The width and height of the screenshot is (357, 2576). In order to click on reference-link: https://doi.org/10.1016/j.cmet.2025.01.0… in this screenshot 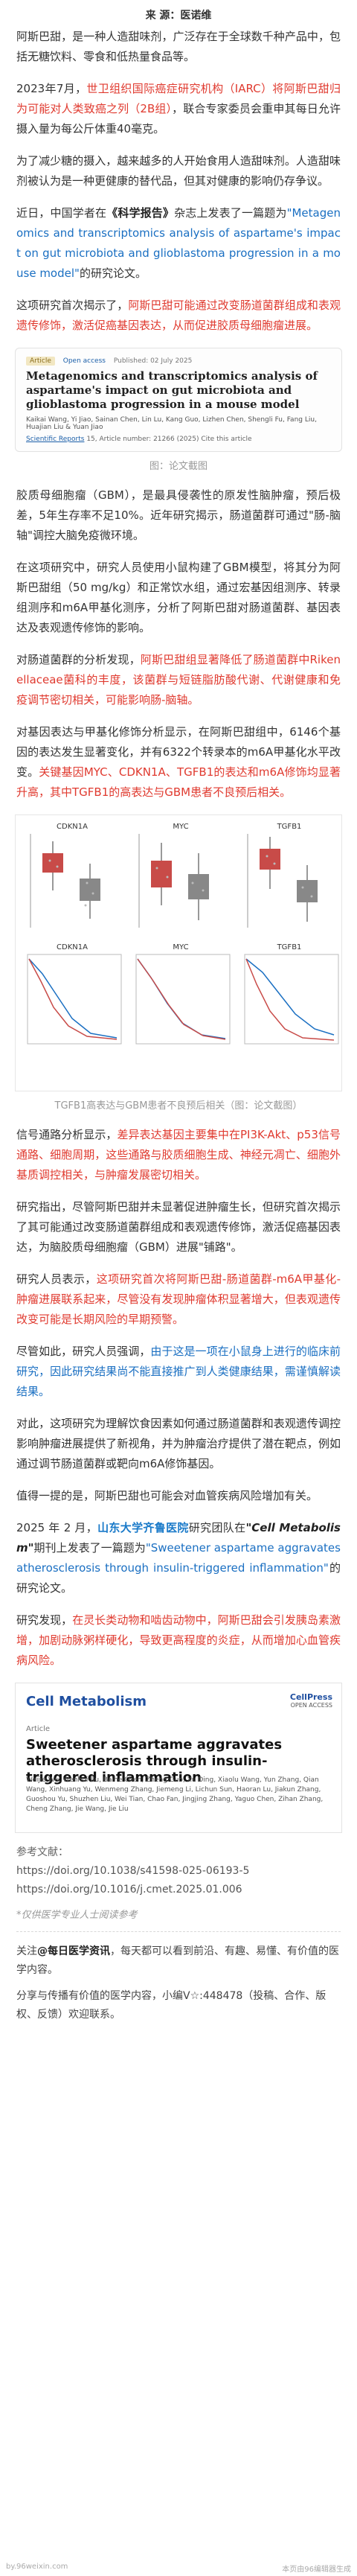, I will do `click(129, 1890)`.